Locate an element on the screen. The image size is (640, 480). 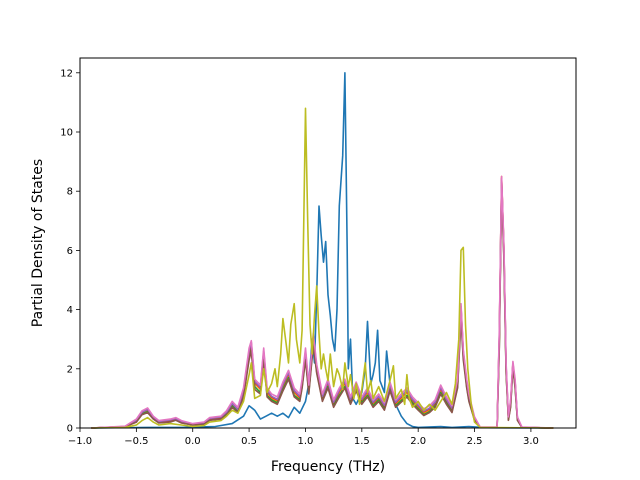
x-axis-label: Frequency (THz) is located at coordinates (328, 467).